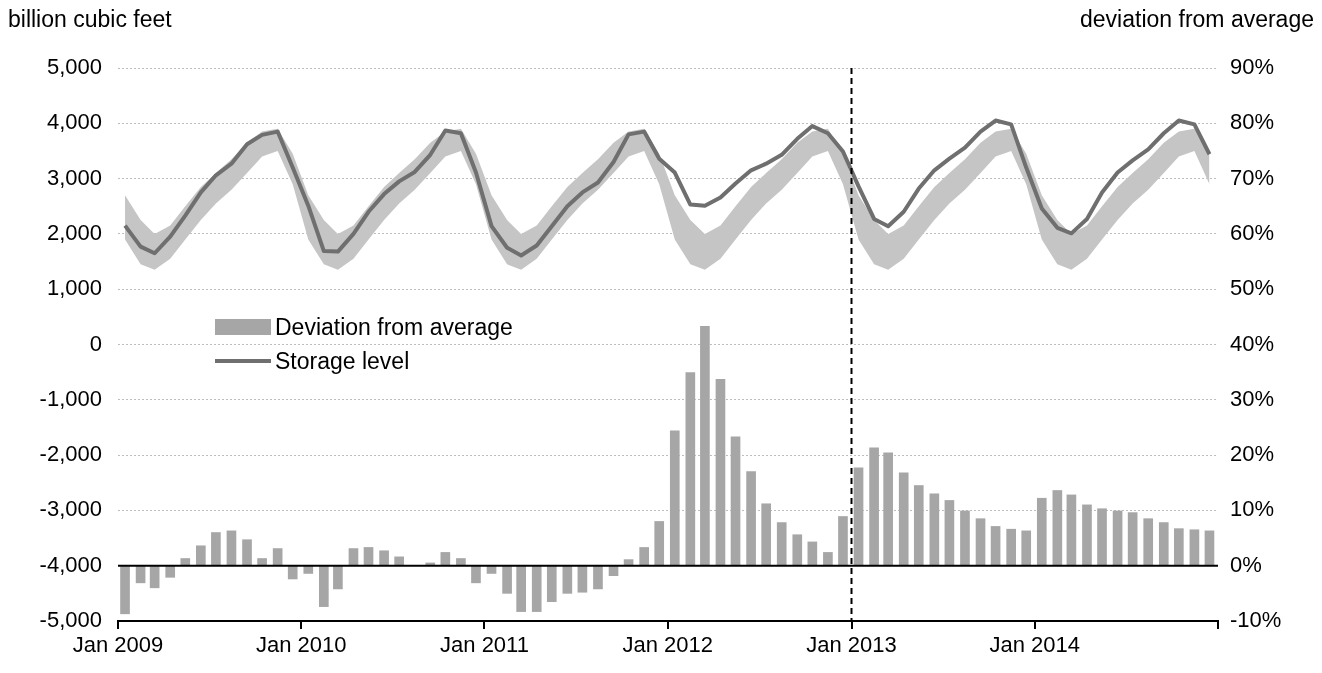 The width and height of the screenshot is (1322, 673). What do you see at coordinates (74, 122) in the screenshot?
I see `y-tick-label: 4,000` at bounding box center [74, 122].